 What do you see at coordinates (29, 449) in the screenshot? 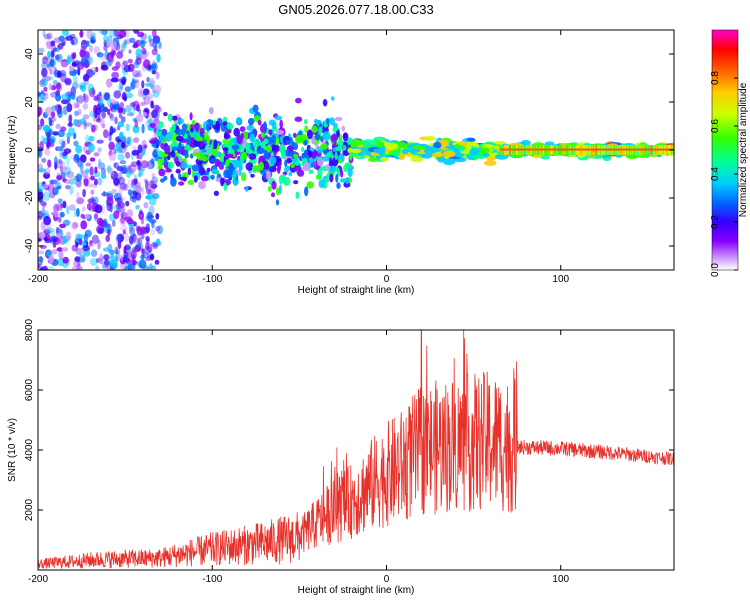
I see `y-tick-label: 4000` at bounding box center [29, 449].